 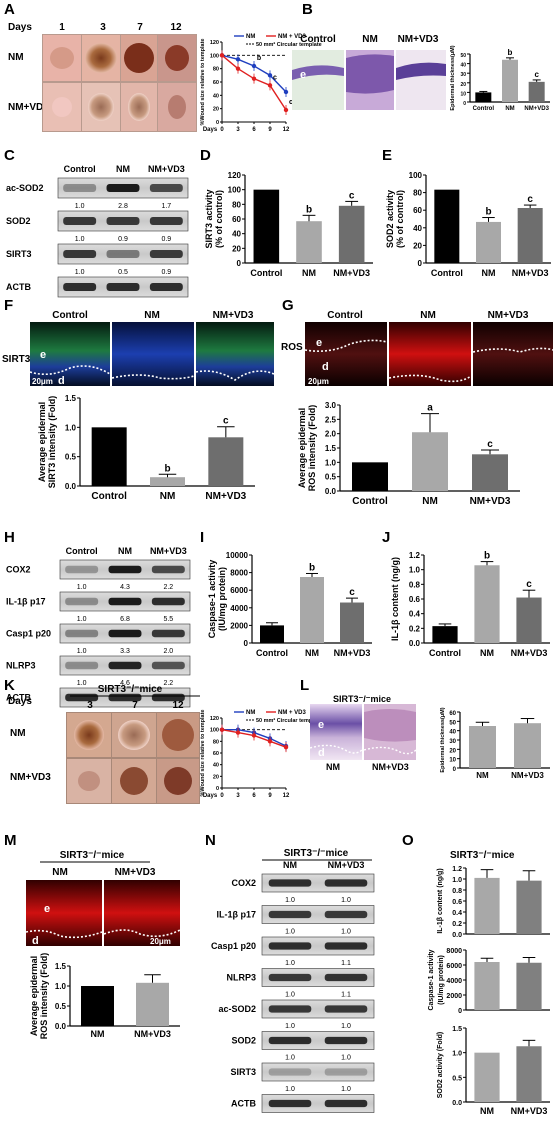 What do you see at coordinates (9, 537) in the screenshot?
I see `panel-letter: H` at bounding box center [9, 537].